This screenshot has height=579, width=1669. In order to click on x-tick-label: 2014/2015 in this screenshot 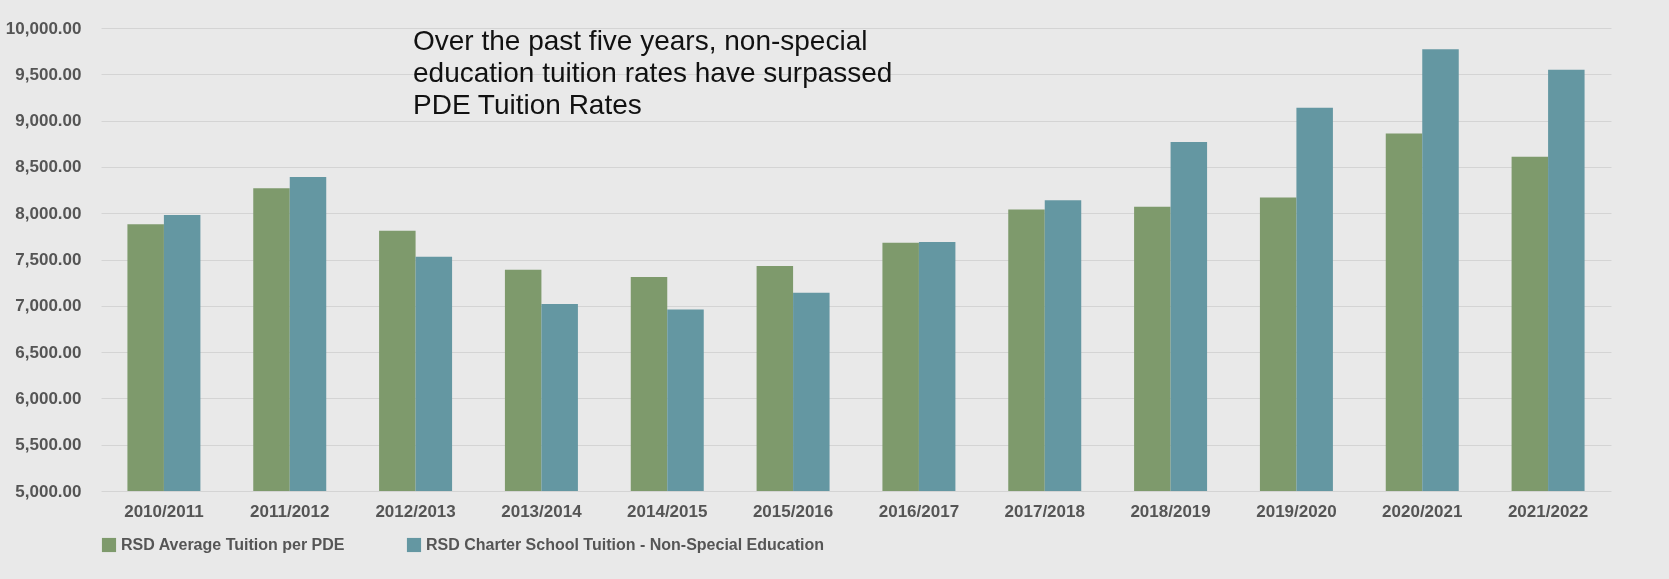, I will do `click(667, 511)`.